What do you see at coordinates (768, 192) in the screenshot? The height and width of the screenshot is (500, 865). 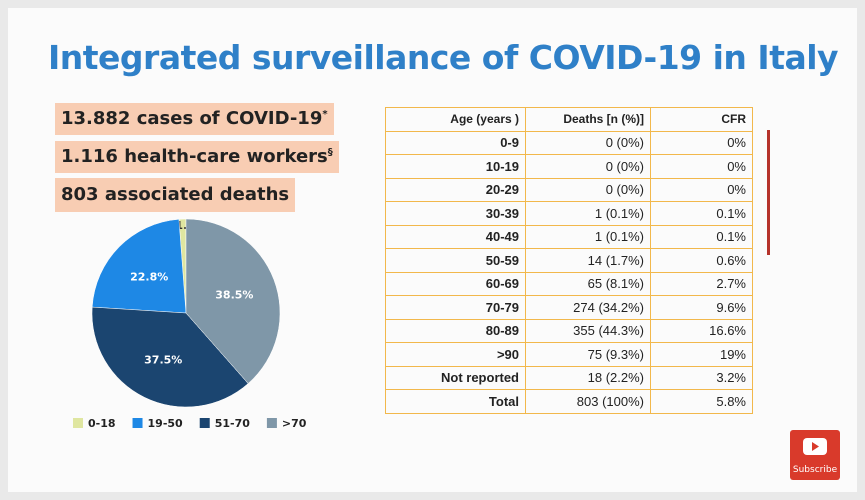 I see `red-line` at bounding box center [768, 192].